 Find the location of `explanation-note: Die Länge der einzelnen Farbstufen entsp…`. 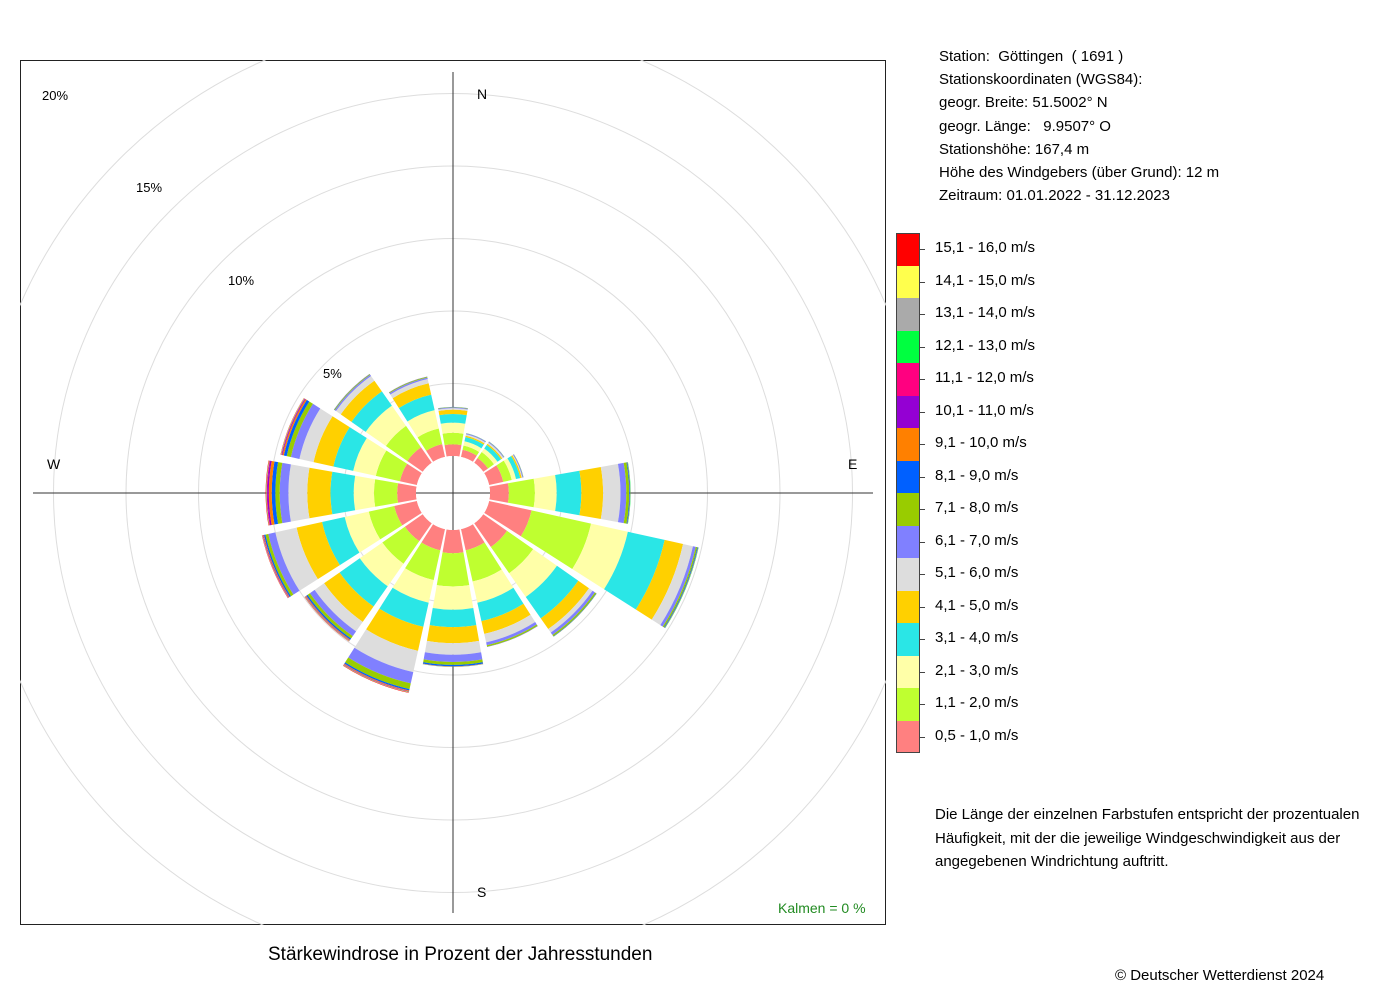

explanation-note: Die Länge der einzelnen Farbstufen entsp… is located at coordinates (1165, 838).